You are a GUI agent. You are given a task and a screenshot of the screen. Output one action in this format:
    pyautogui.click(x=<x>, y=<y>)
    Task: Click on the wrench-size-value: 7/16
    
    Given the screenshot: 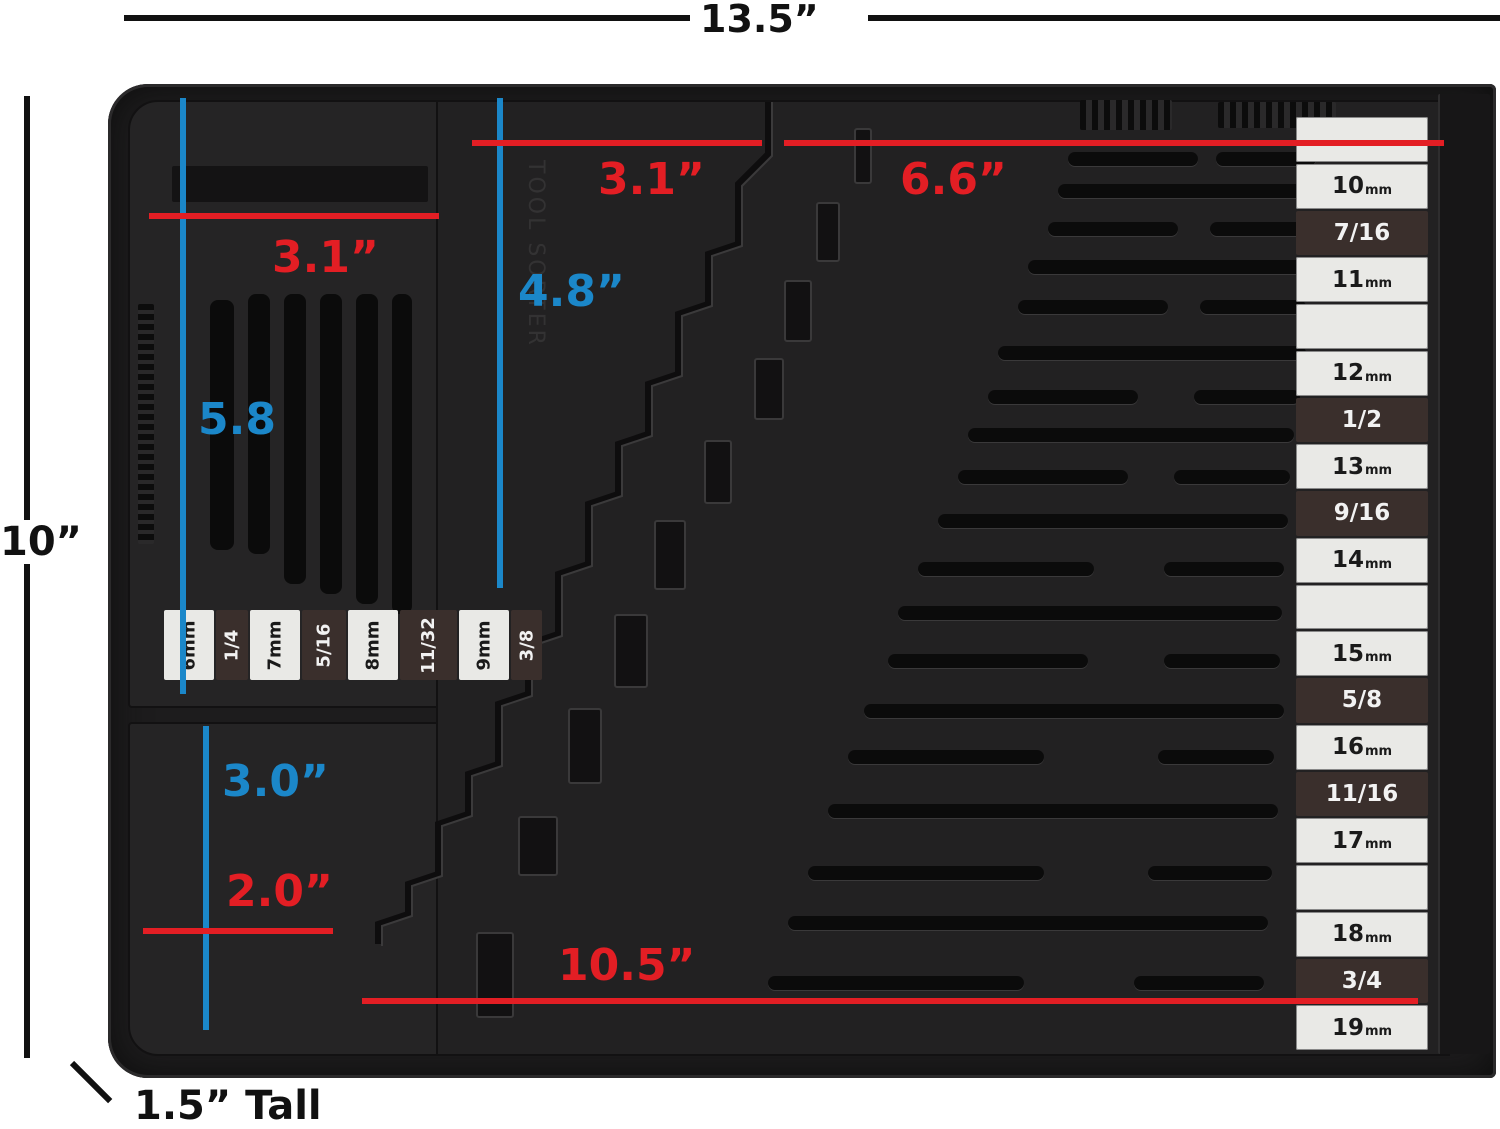 What is the action you would take?
    pyautogui.click(x=1362, y=232)
    